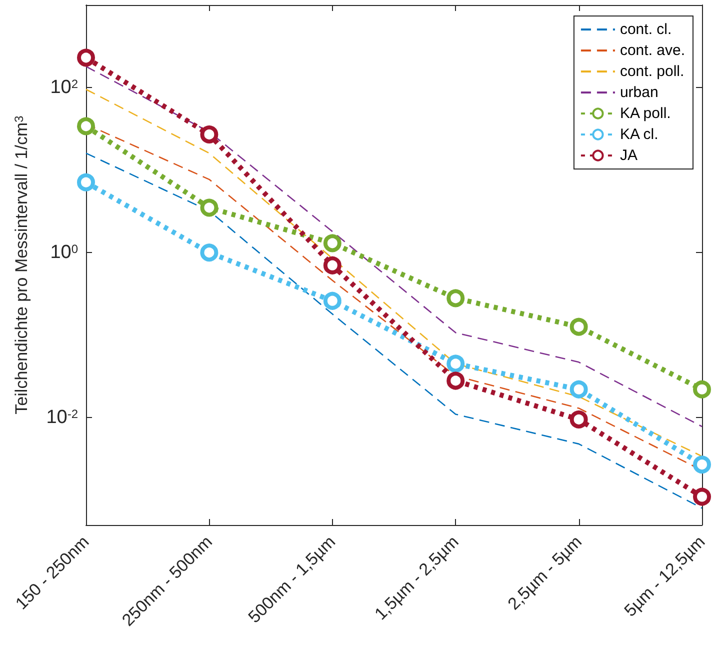  I want to click on y-axis-title: Teilchendichte pro Messintervall / 1/cm3, so click(21, 264).